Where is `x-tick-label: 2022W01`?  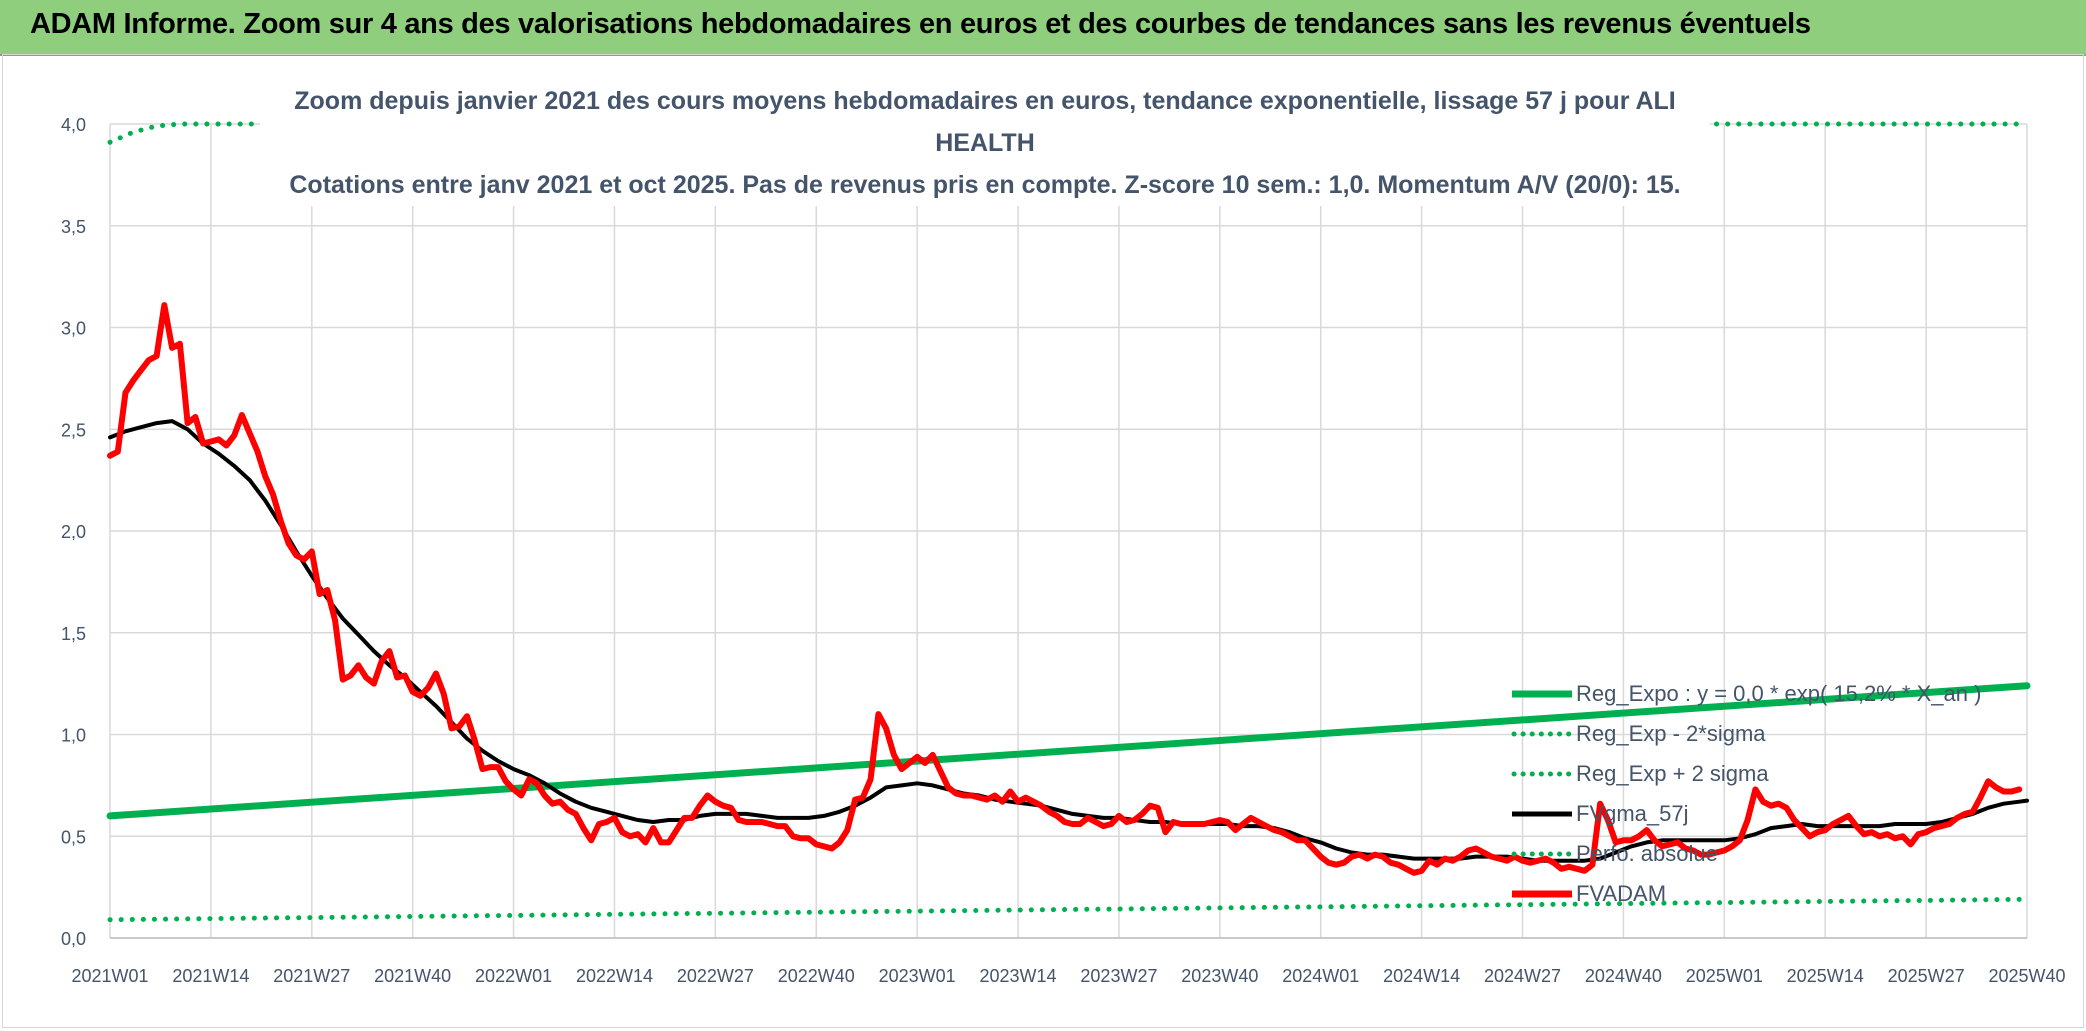
x-tick-label: 2022W01 is located at coordinates (513, 976).